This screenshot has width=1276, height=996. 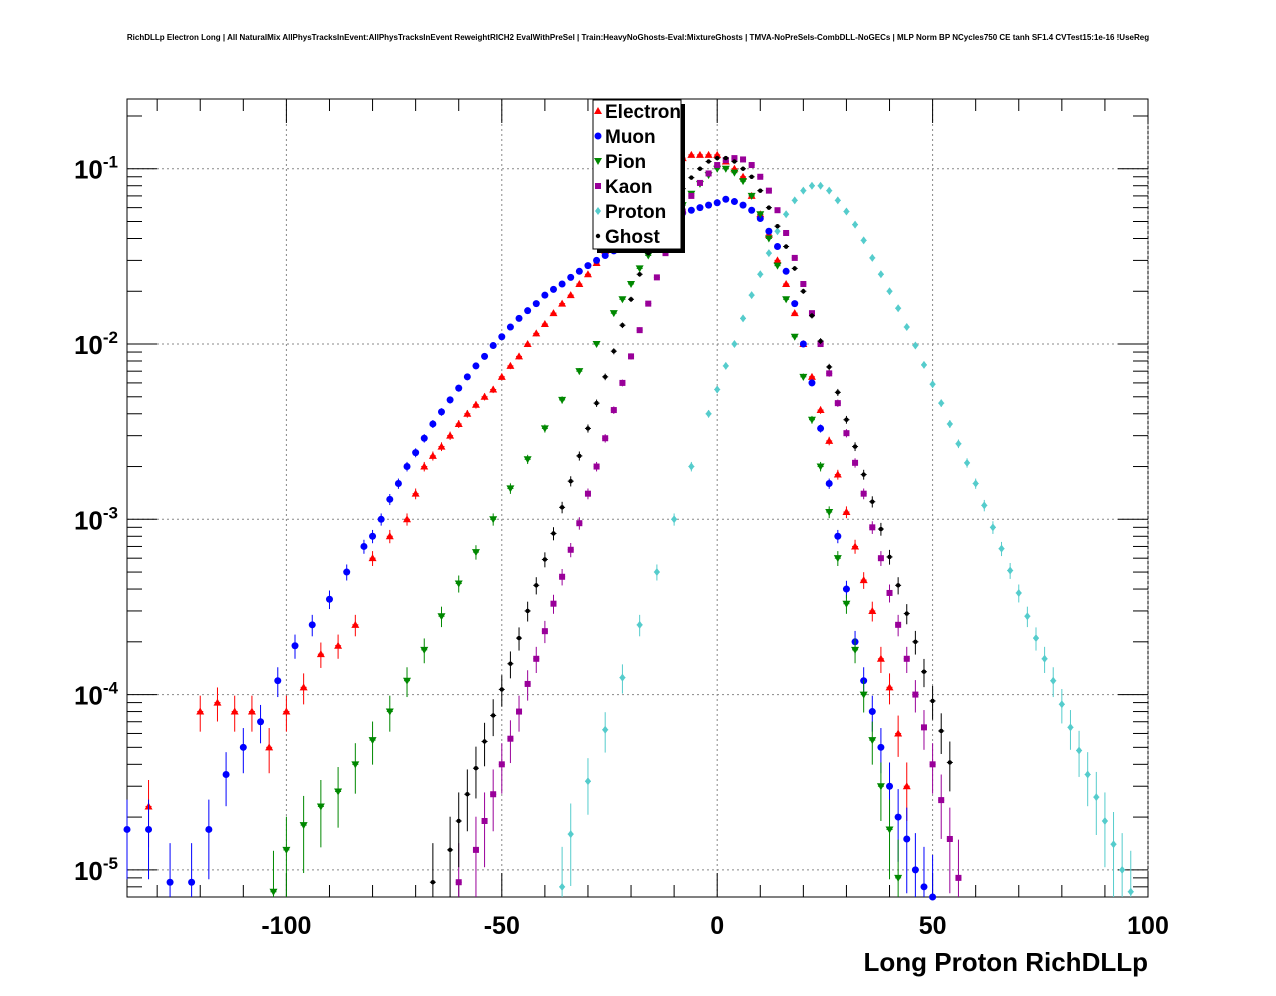 I want to click on legend-label: Muon, so click(x=630, y=137).